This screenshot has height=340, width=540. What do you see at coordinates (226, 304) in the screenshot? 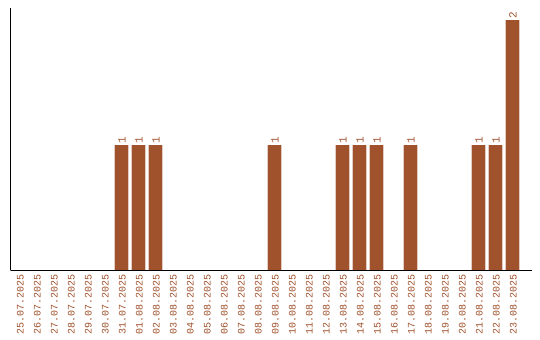
I see `x-tick-label: 06.08.2025` at bounding box center [226, 304].